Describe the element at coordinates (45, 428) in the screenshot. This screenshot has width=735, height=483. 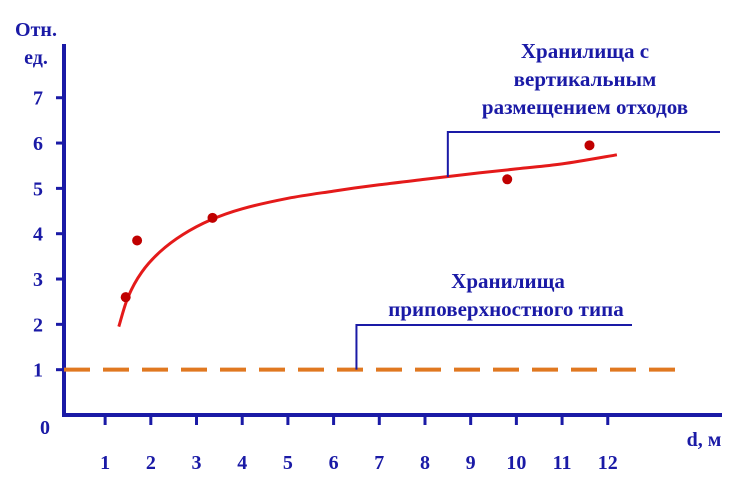
I see `origin-label: 0` at that location.